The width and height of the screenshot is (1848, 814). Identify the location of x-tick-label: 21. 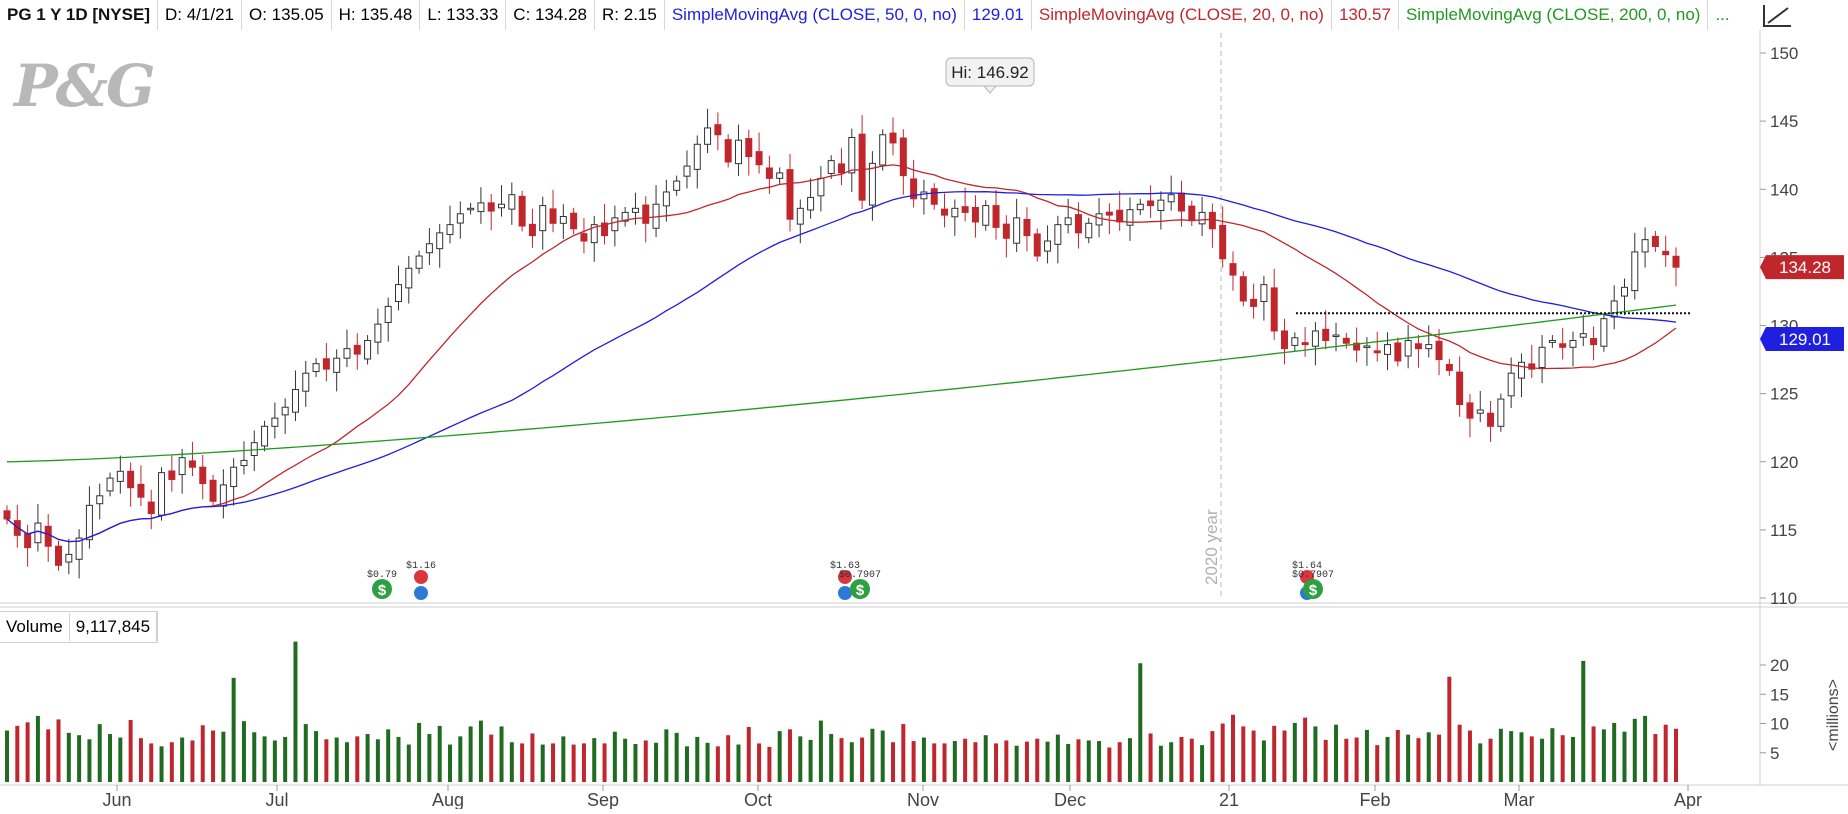
(1229, 799).